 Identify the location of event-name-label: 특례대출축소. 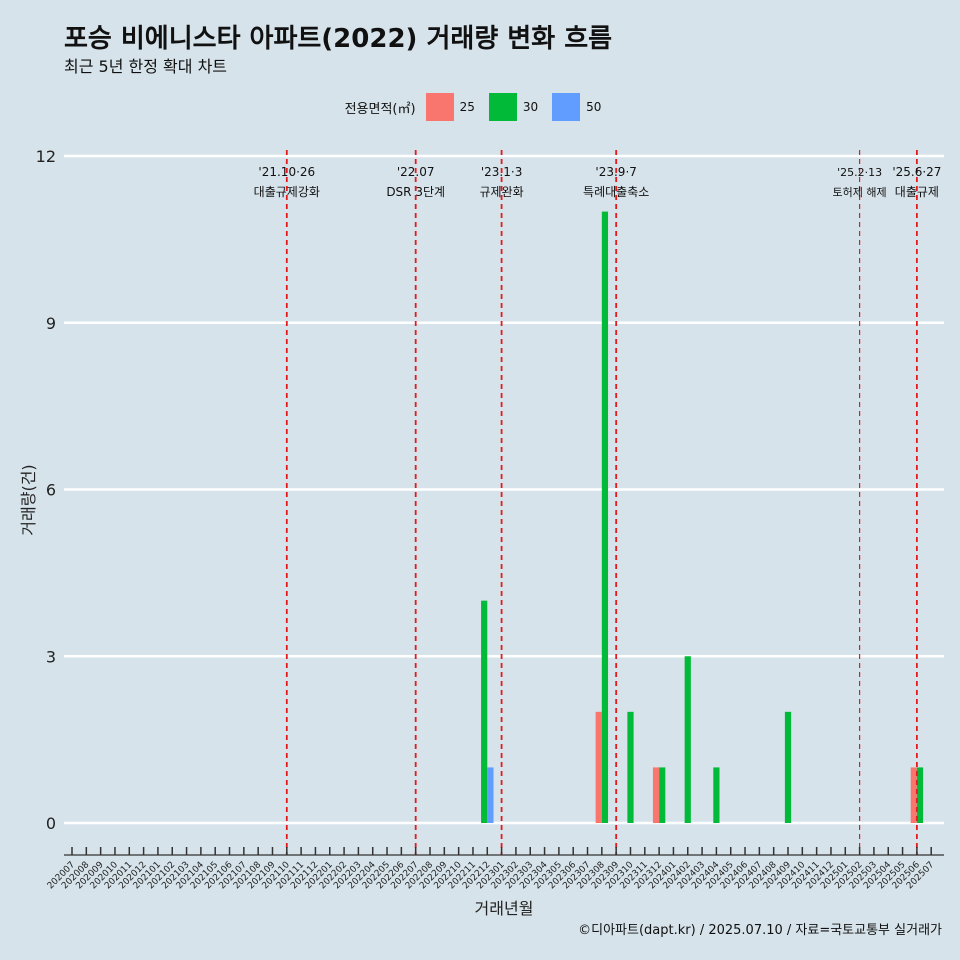
(616, 192).